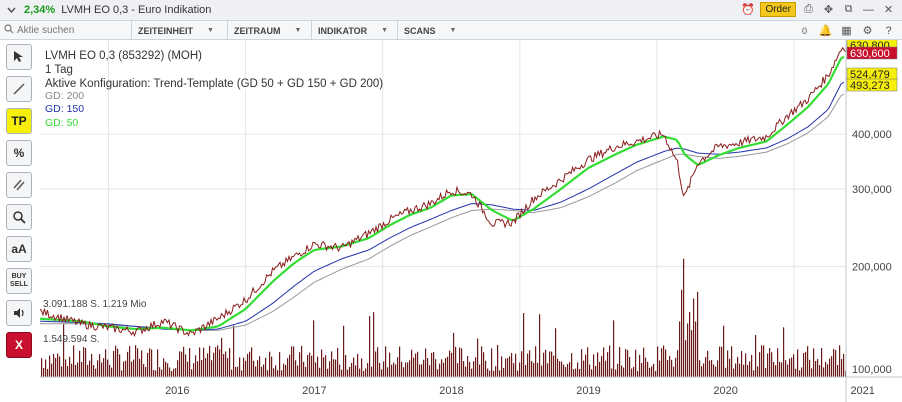  I want to click on price-label-box, so click(872, 85).